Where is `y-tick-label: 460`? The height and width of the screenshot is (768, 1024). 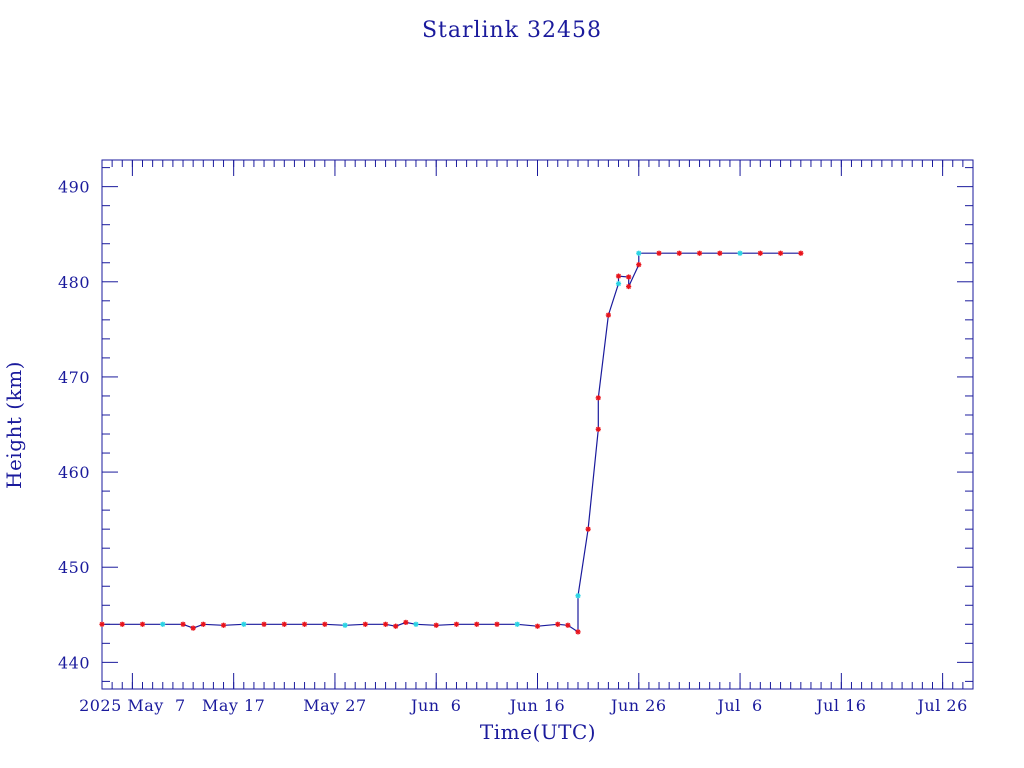
y-tick-label: 460 is located at coordinates (74, 472).